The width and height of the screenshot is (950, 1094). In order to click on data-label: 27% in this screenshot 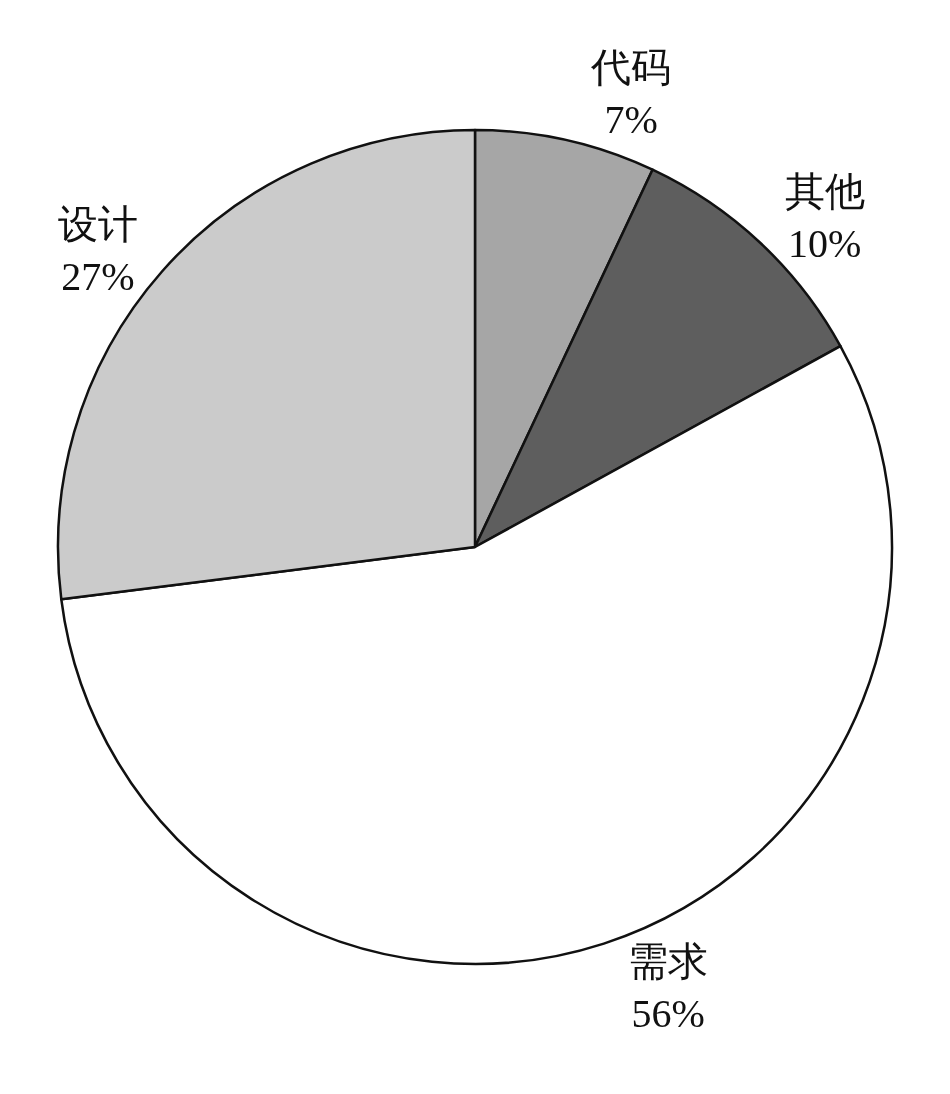, I will do `click(98, 276)`.